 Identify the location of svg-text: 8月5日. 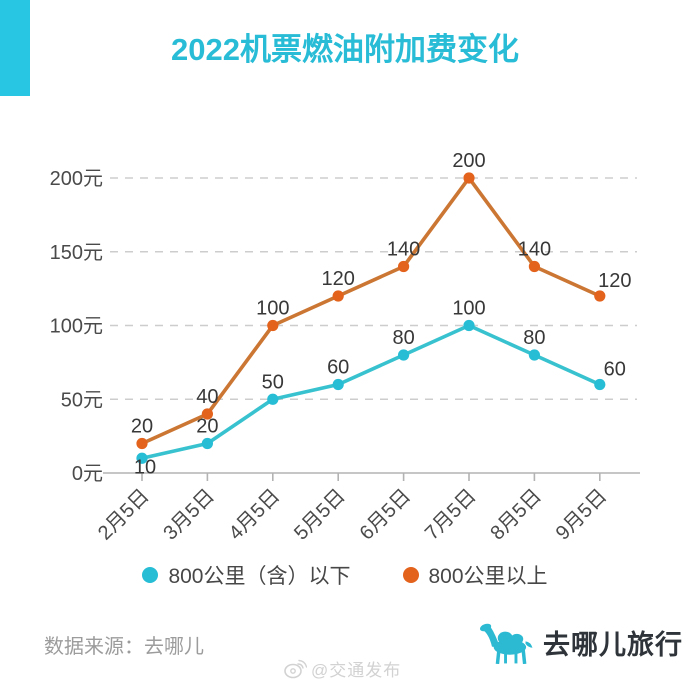
(516, 515).